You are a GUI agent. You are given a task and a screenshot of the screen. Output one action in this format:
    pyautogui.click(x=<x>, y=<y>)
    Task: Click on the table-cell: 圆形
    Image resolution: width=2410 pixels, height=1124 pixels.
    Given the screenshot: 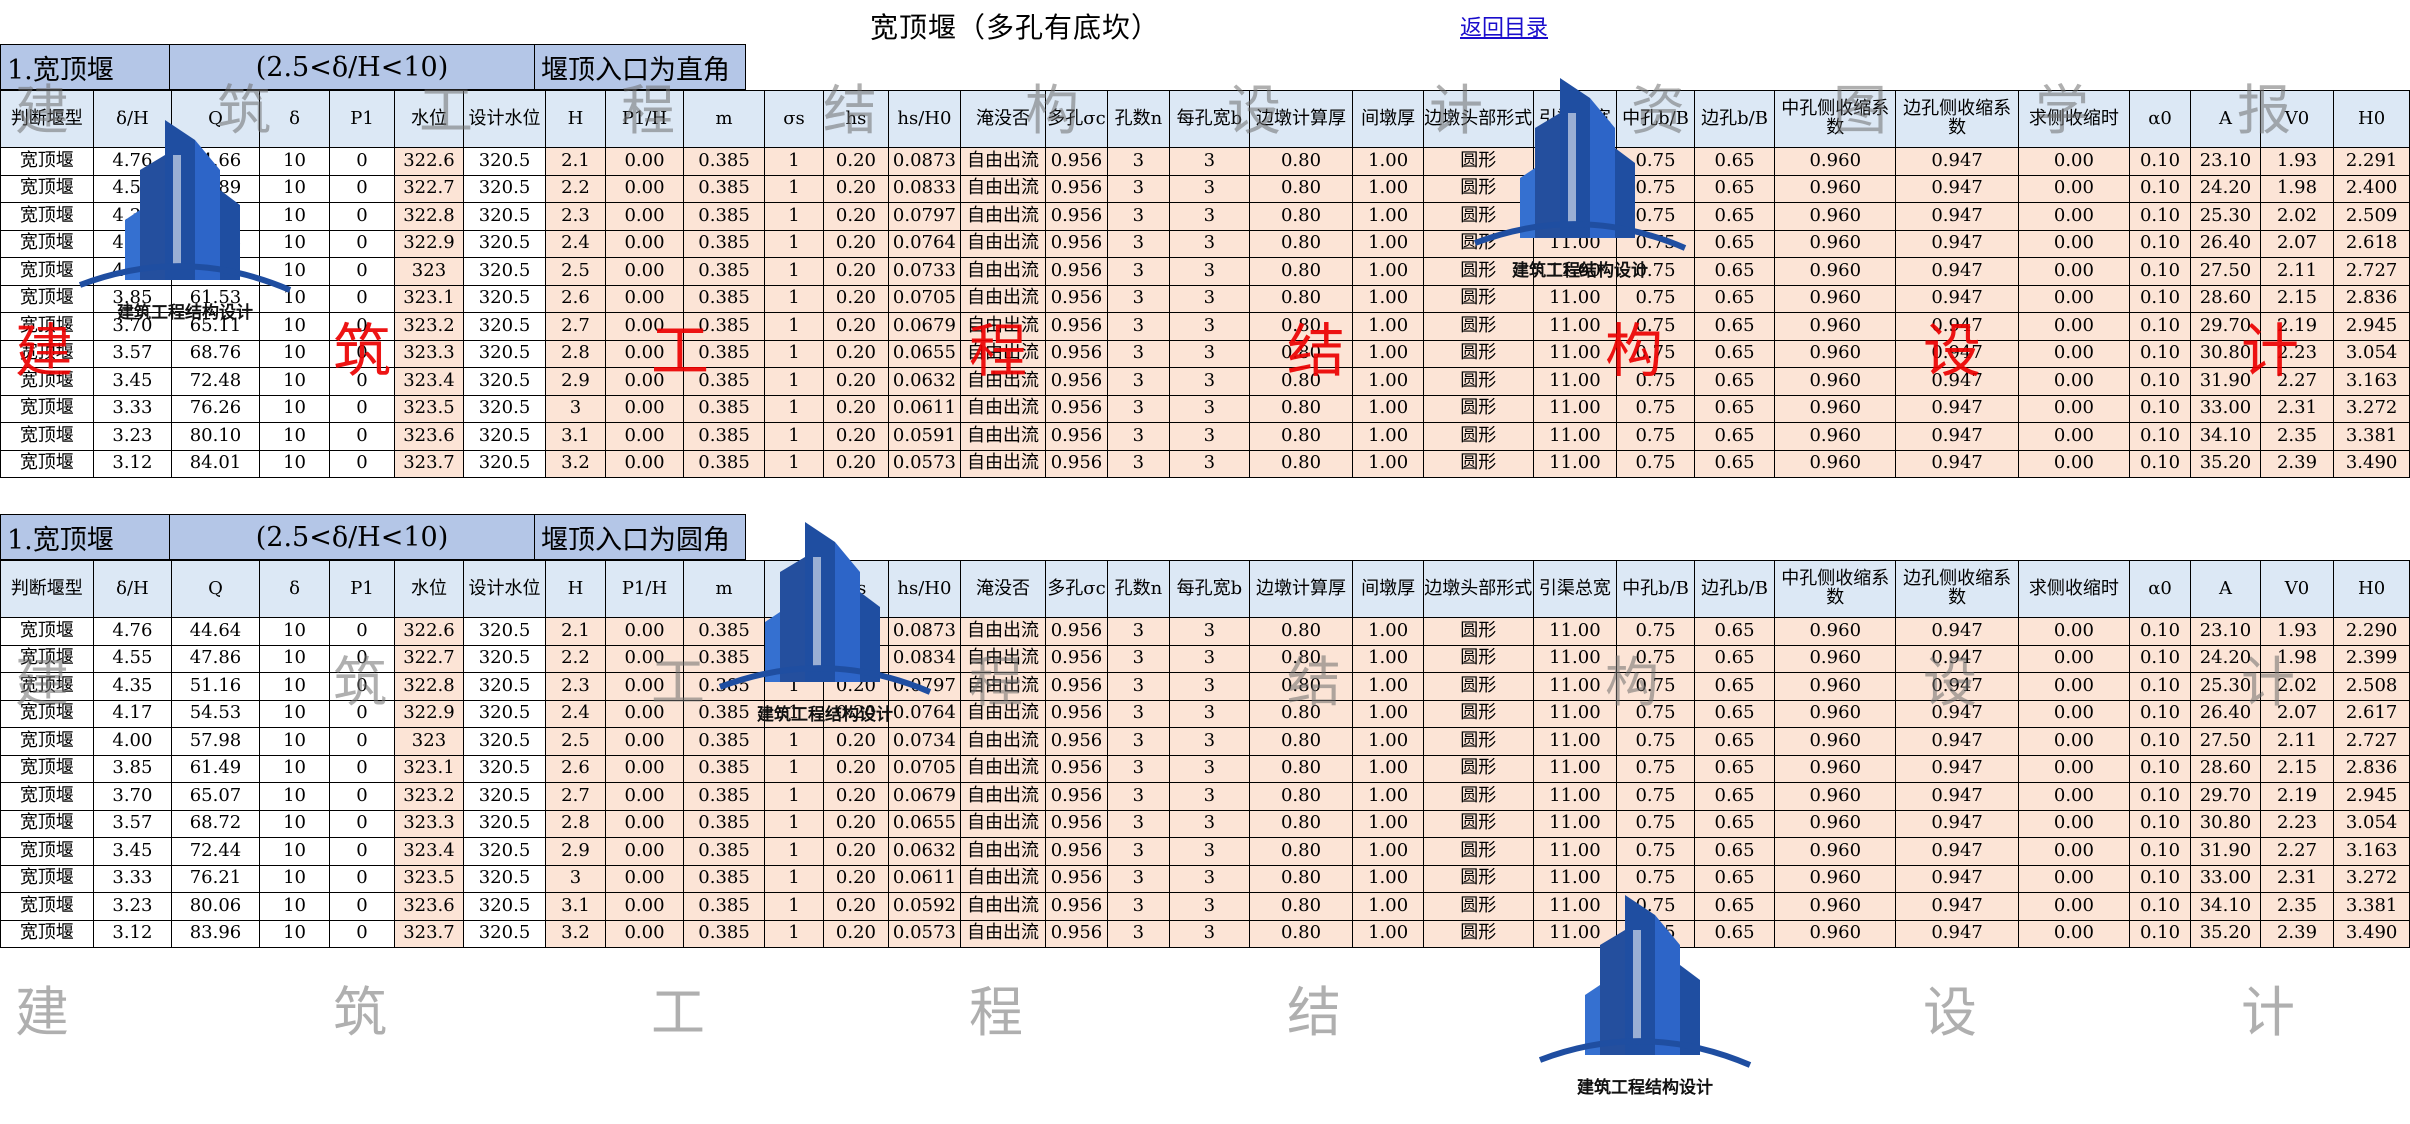 What is the action you would take?
    pyautogui.click(x=1478, y=713)
    